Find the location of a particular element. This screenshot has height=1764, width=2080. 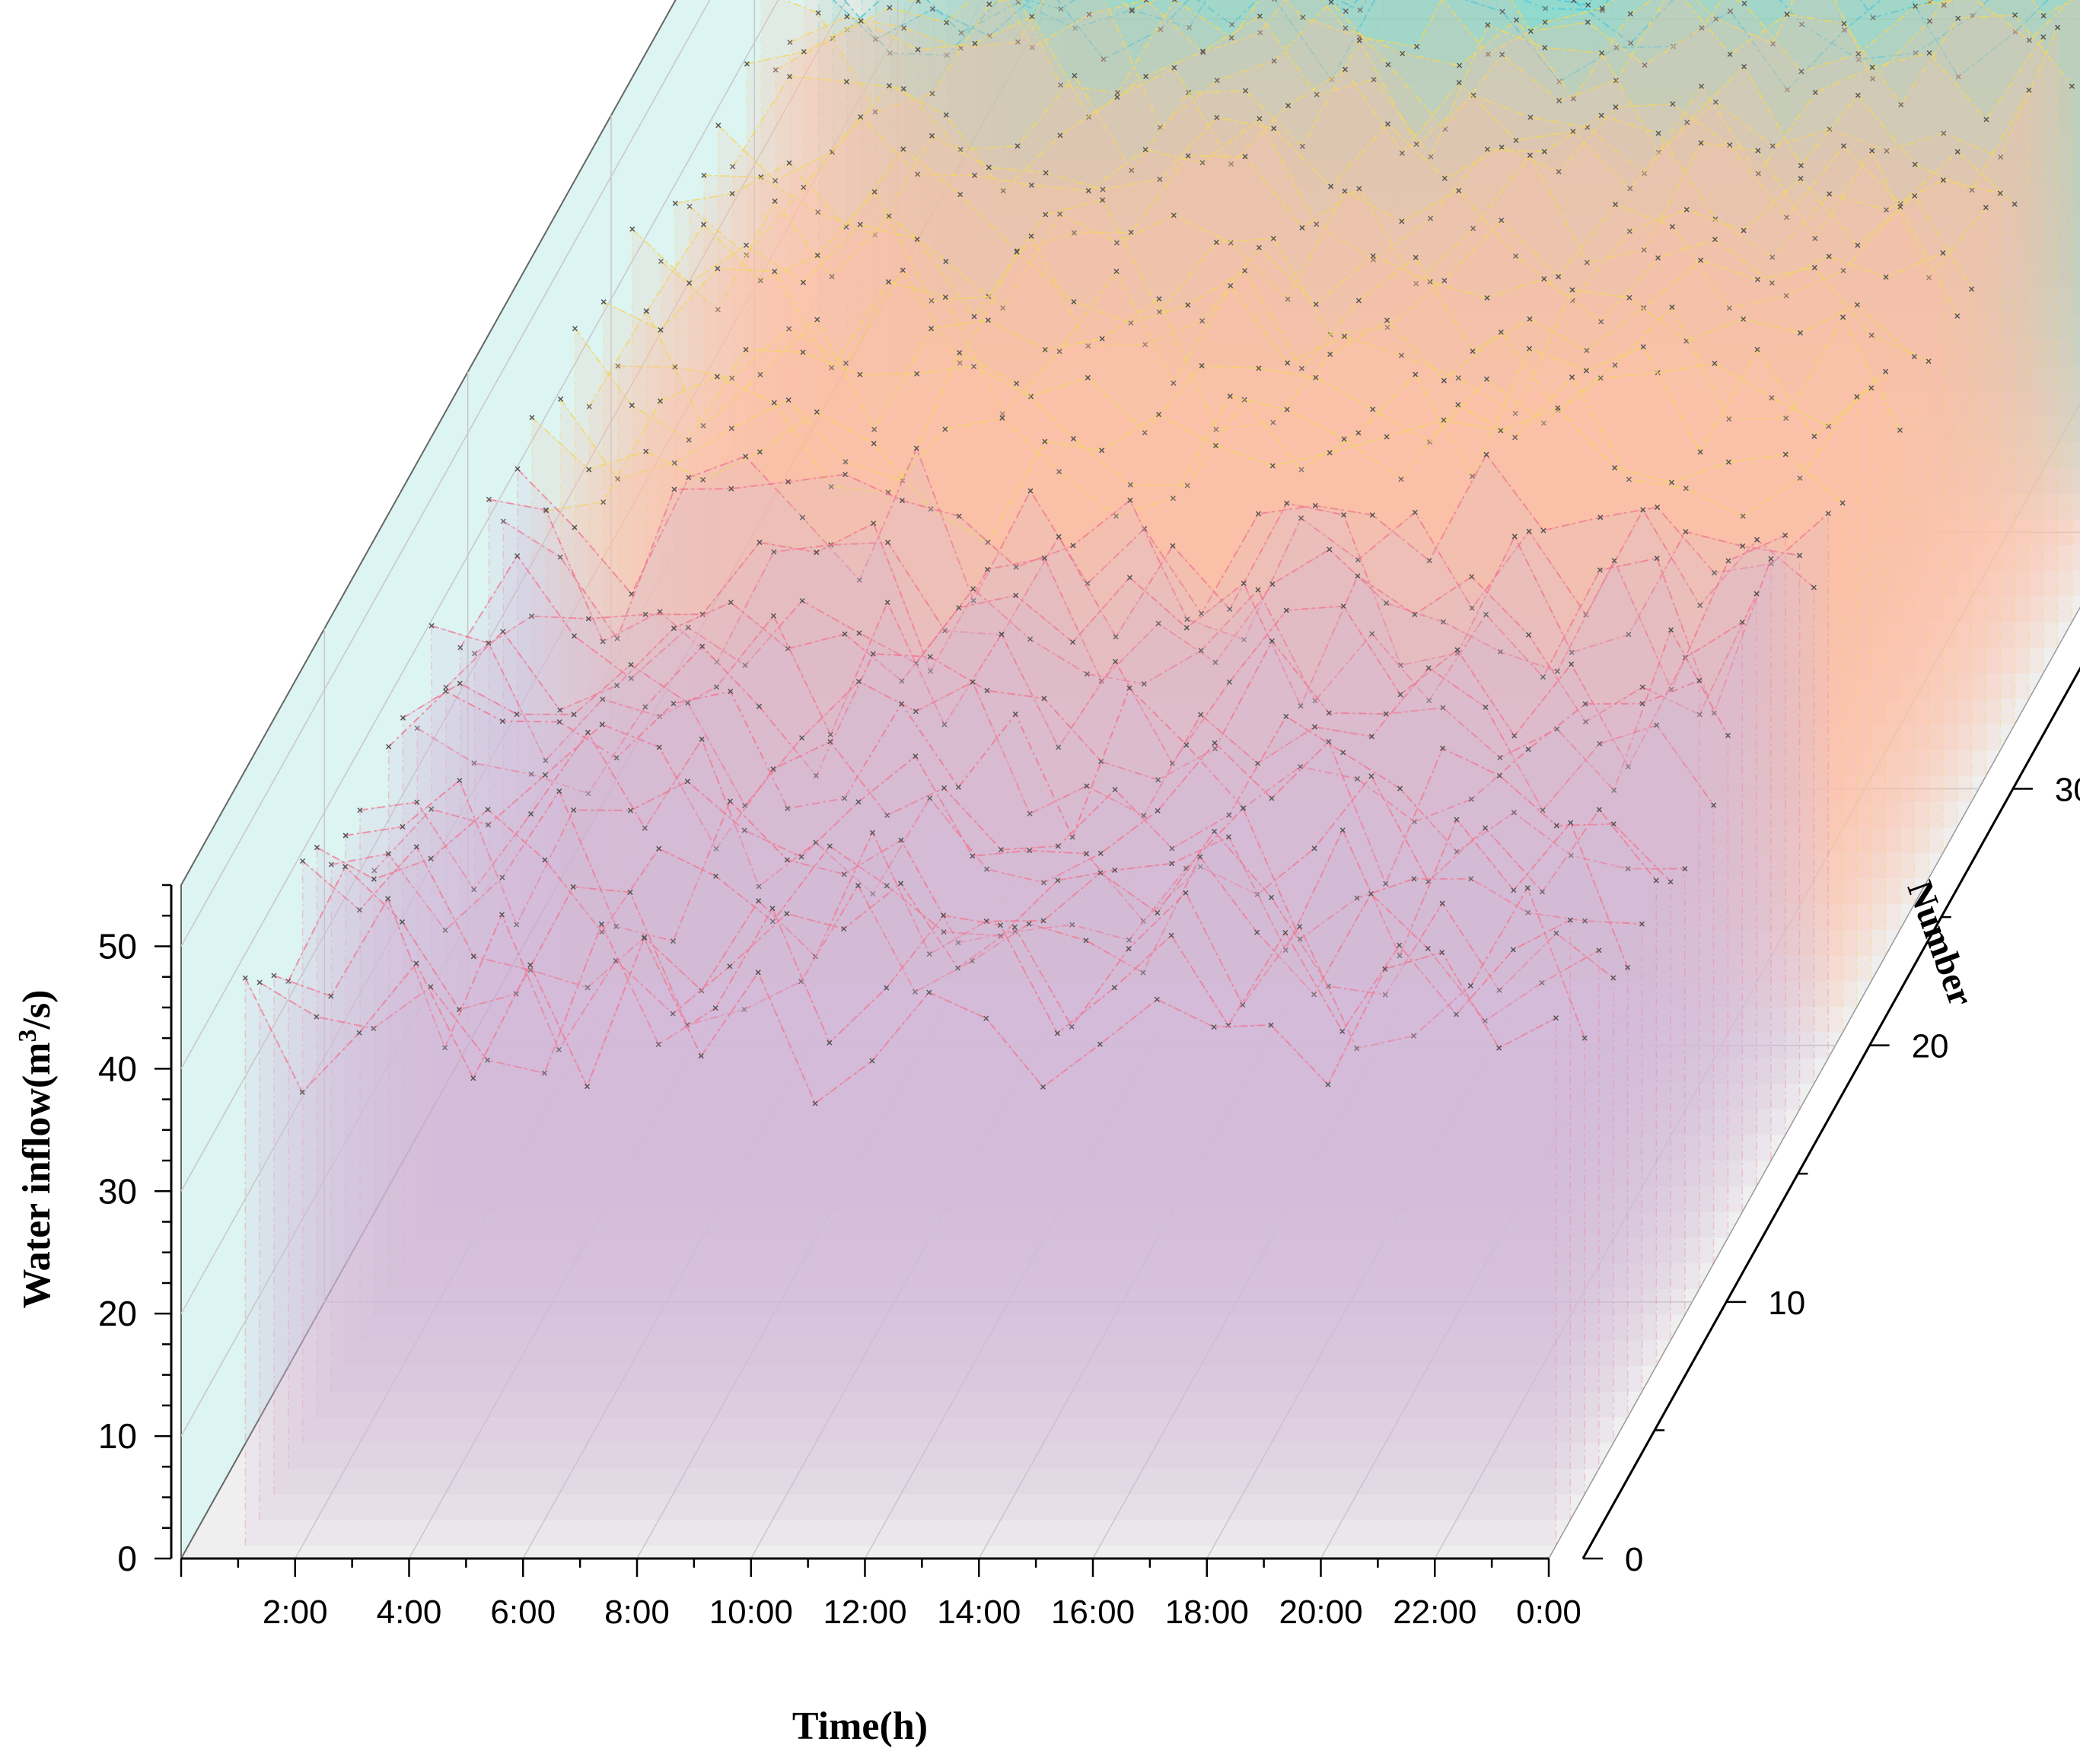

y-tick-label: 0 is located at coordinates (127, 1558).